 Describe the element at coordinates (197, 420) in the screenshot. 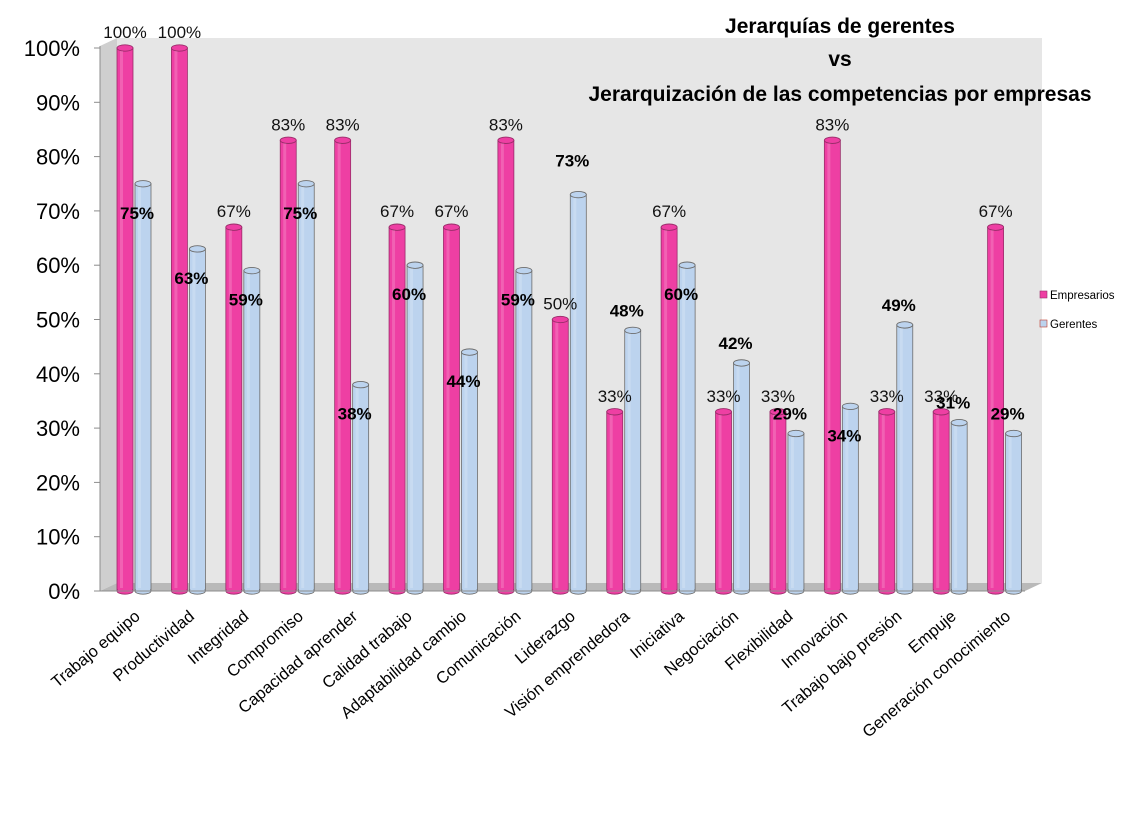

I see `bar-gerentes-productividad` at that location.